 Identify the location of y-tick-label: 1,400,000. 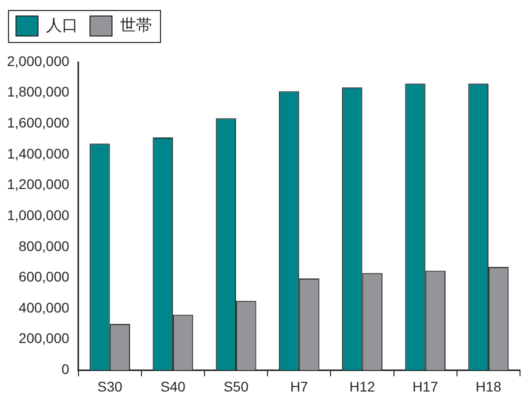
(38, 153).